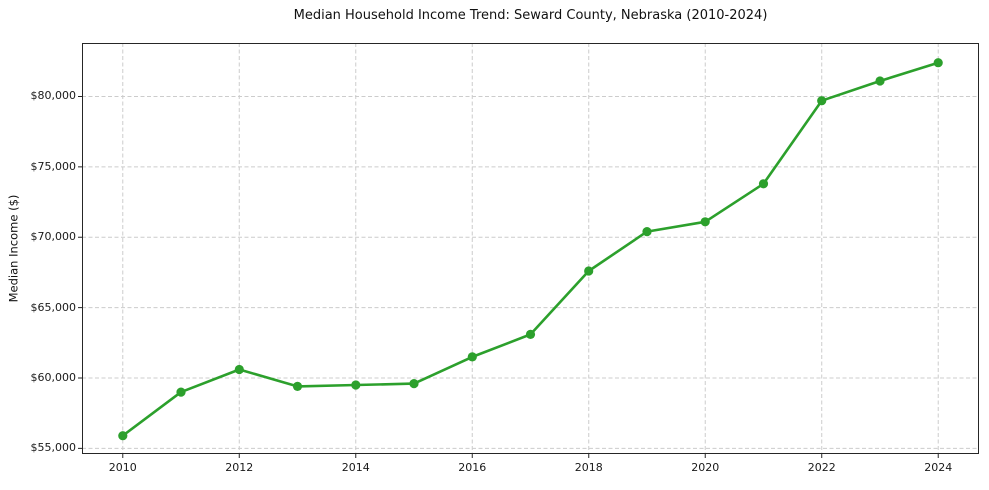 The image size is (989, 490). Describe the element at coordinates (705, 467) in the screenshot. I see `x-tick-label: 2020` at that location.